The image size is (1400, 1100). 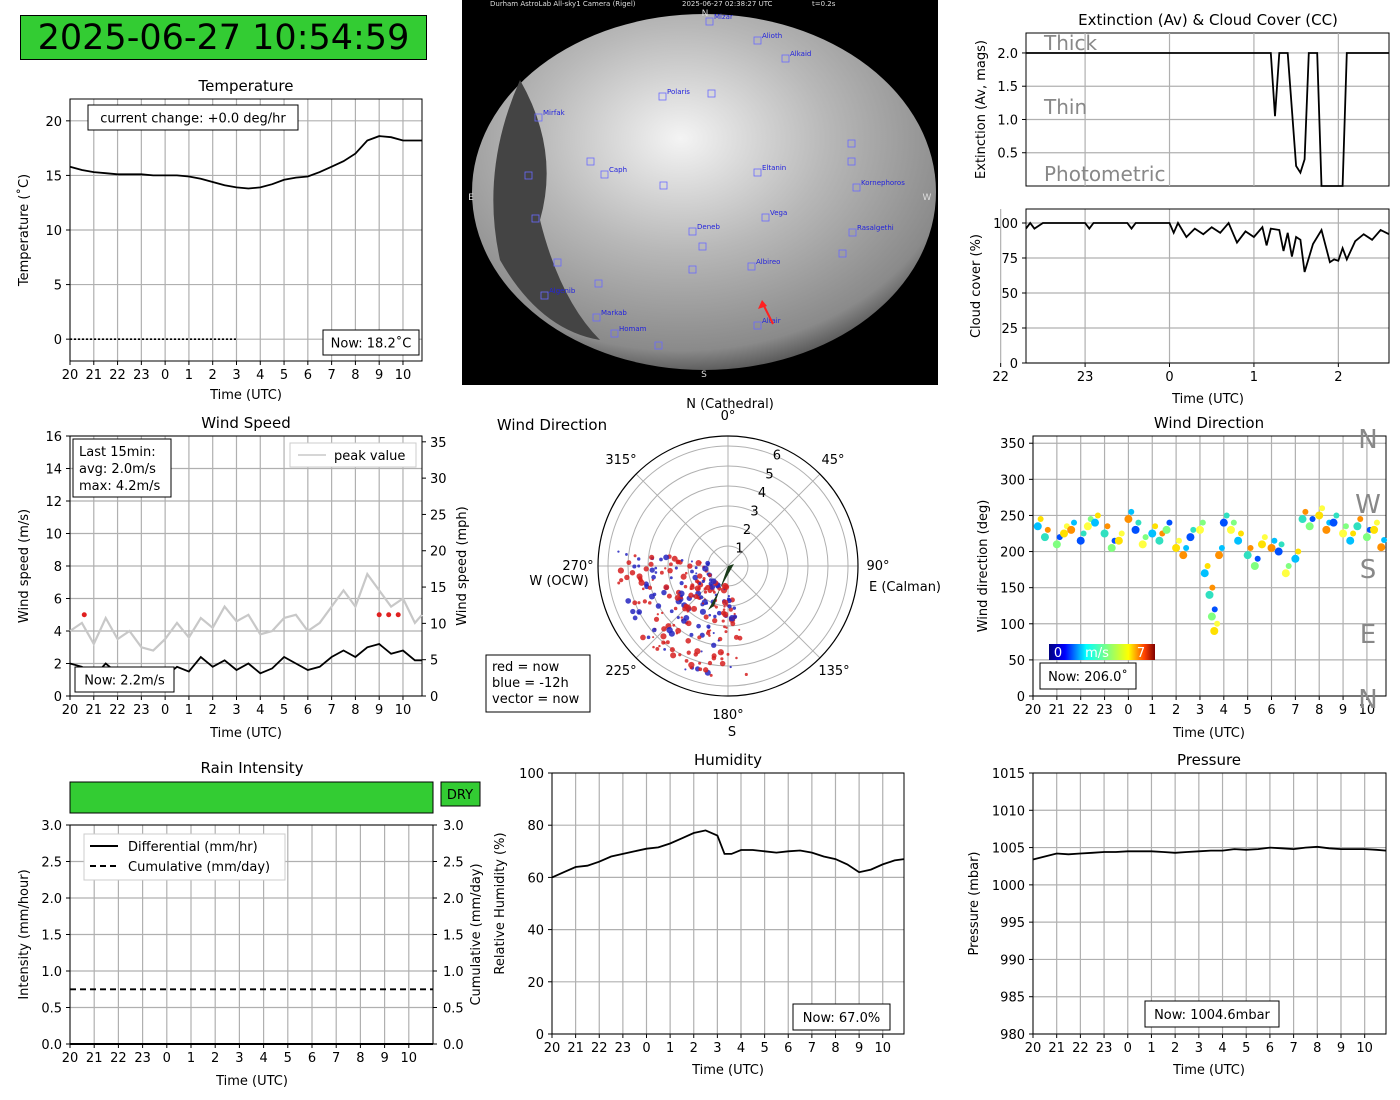 I want to click on cloud-xlabel: Time (UTC), so click(x=1207, y=399).